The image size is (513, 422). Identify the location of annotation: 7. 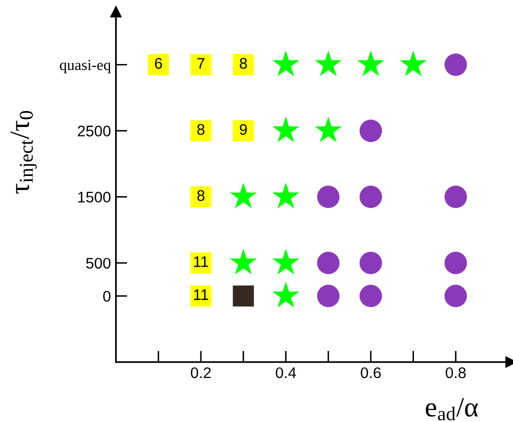
(200, 63).